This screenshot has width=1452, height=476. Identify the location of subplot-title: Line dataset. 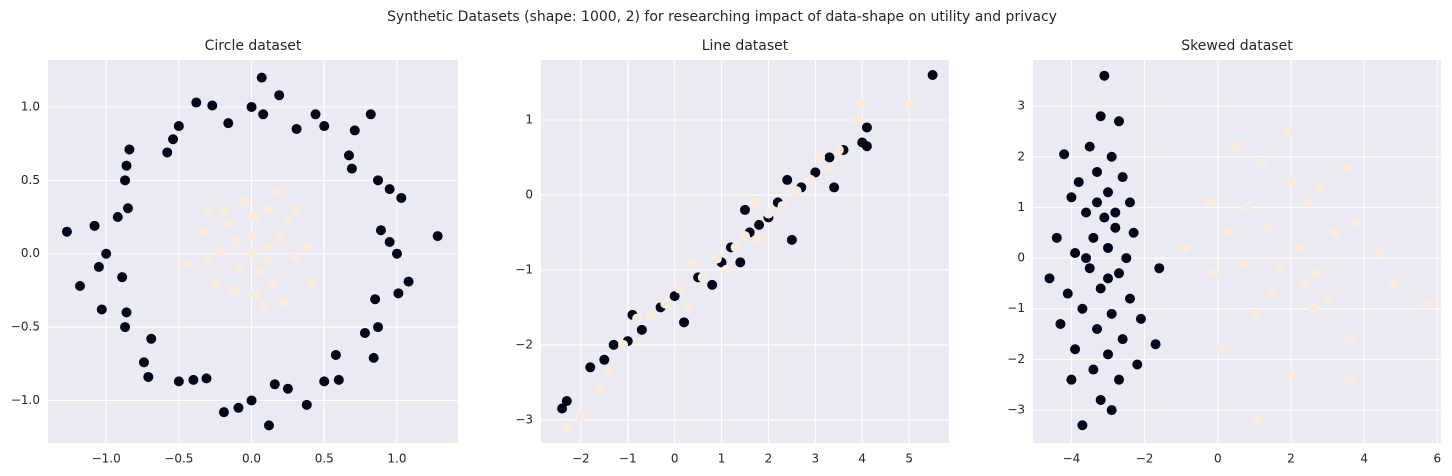
(745, 46).